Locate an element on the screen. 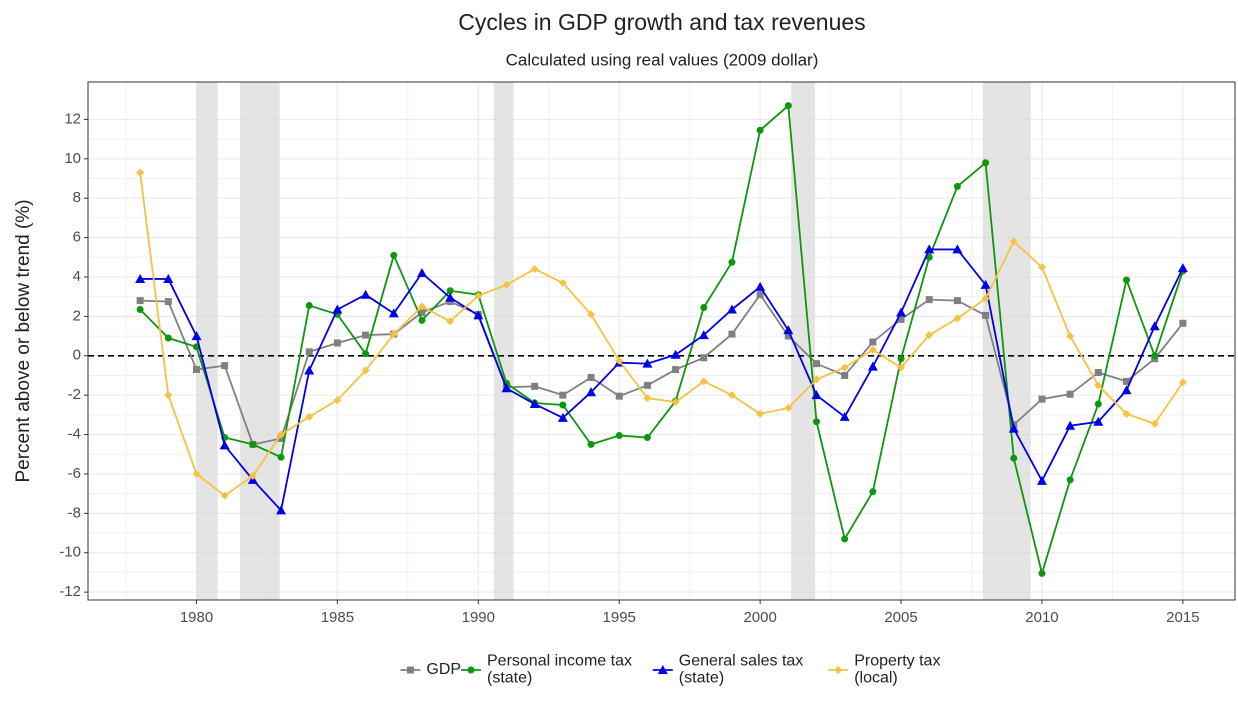 The width and height of the screenshot is (1238, 703). y-tick-label: -6 is located at coordinates (74, 473).